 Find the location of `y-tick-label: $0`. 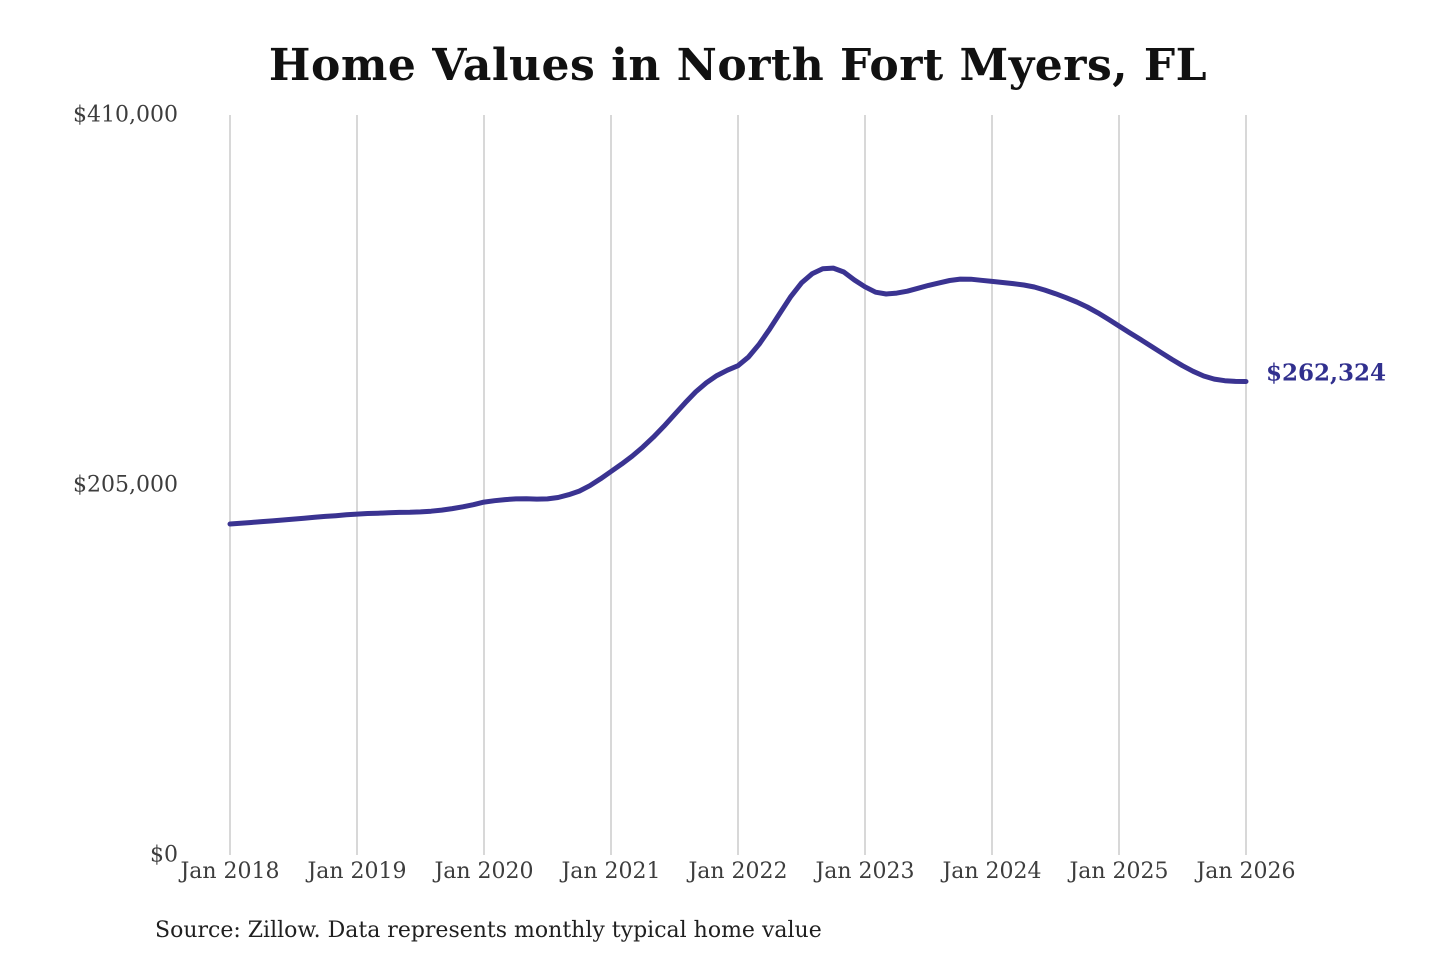

y-tick-label: $0 is located at coordinates (164, 855).